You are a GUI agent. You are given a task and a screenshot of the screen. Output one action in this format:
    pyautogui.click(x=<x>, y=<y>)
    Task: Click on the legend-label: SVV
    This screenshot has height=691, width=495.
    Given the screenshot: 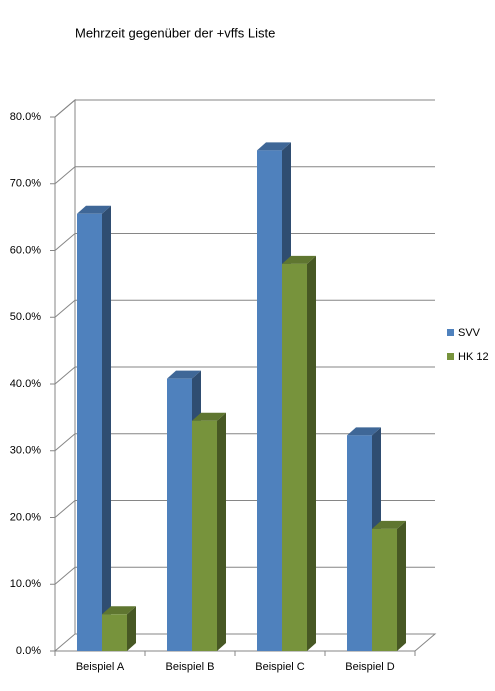 What is the action you would take?
    pyautogui.click(x=469, y=333)
    